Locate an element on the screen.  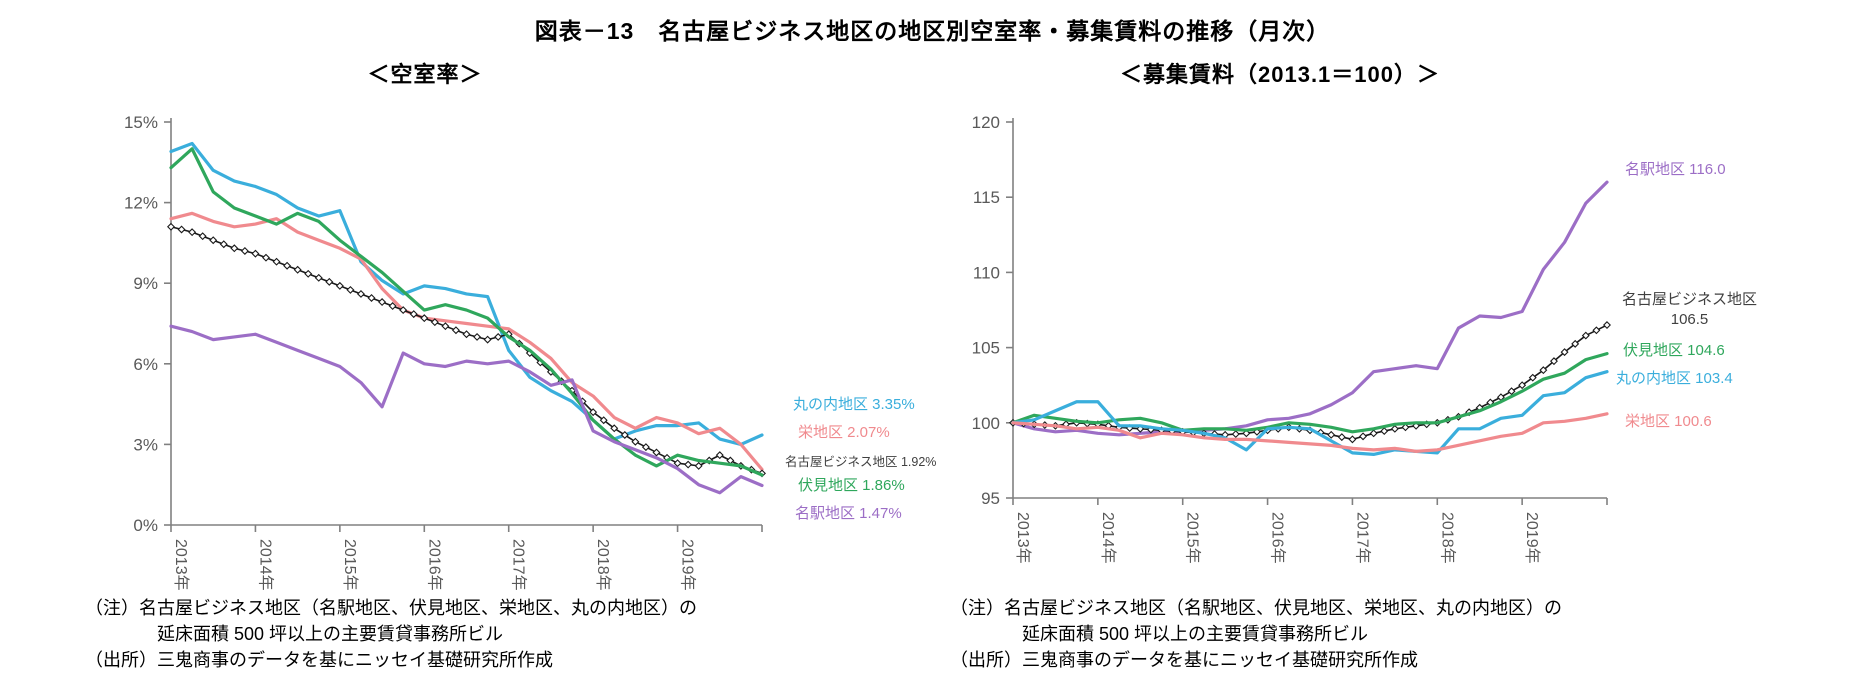
y-tick-label: 115 is located at coordinates (986, 197).